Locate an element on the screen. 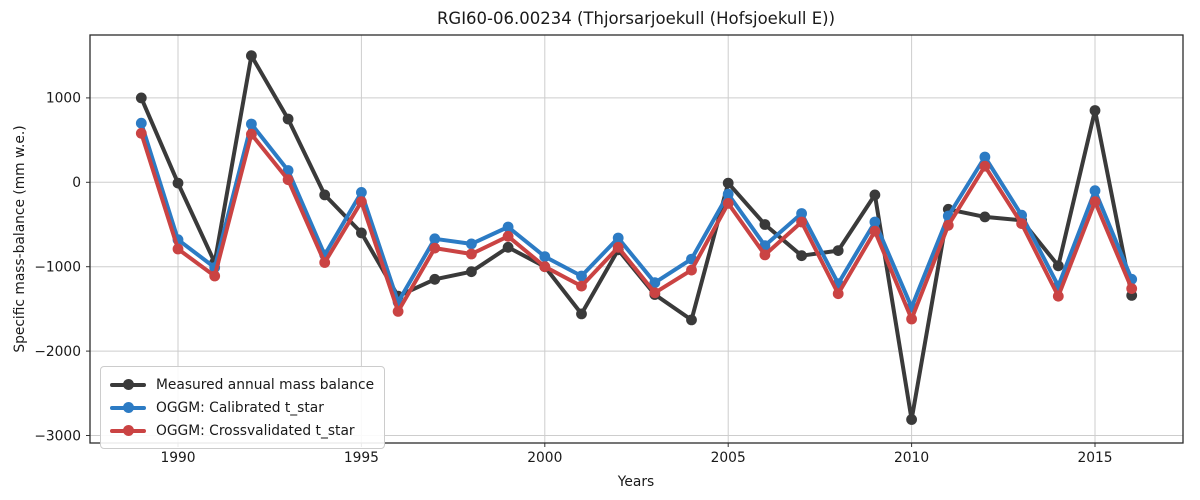  legend-item-calibrated: OGGM: Calibrated t_star is located at coordinates (242, 407).